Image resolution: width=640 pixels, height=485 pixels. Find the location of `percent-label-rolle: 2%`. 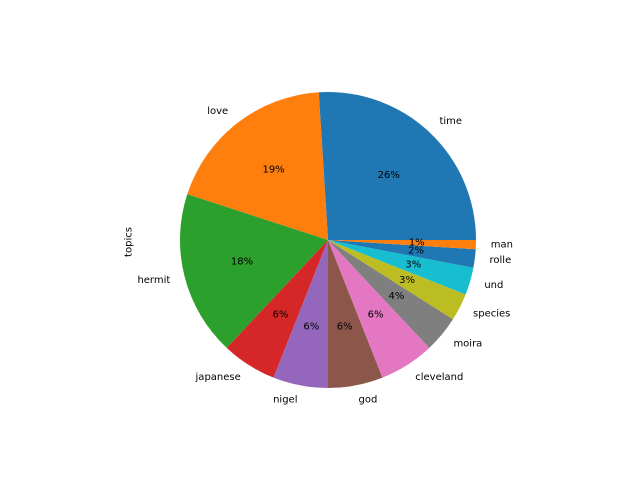

percent-label-rolle: 2% is located at coordinates (416, 251).